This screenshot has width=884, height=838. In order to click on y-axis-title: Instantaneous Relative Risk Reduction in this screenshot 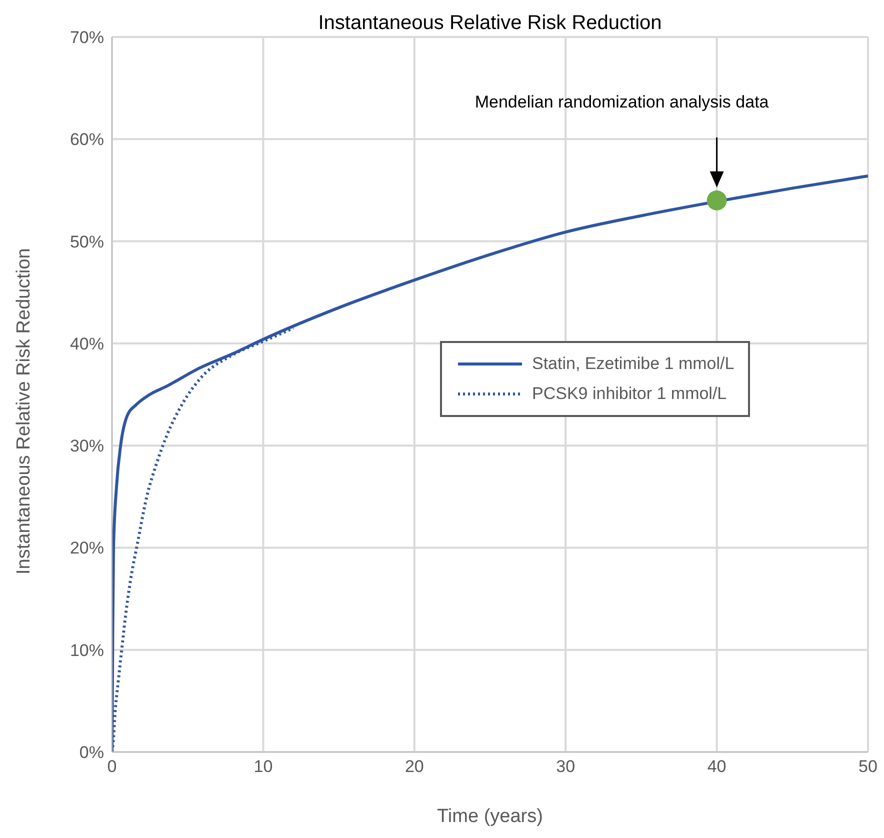, I will do `click(24, 411)`.